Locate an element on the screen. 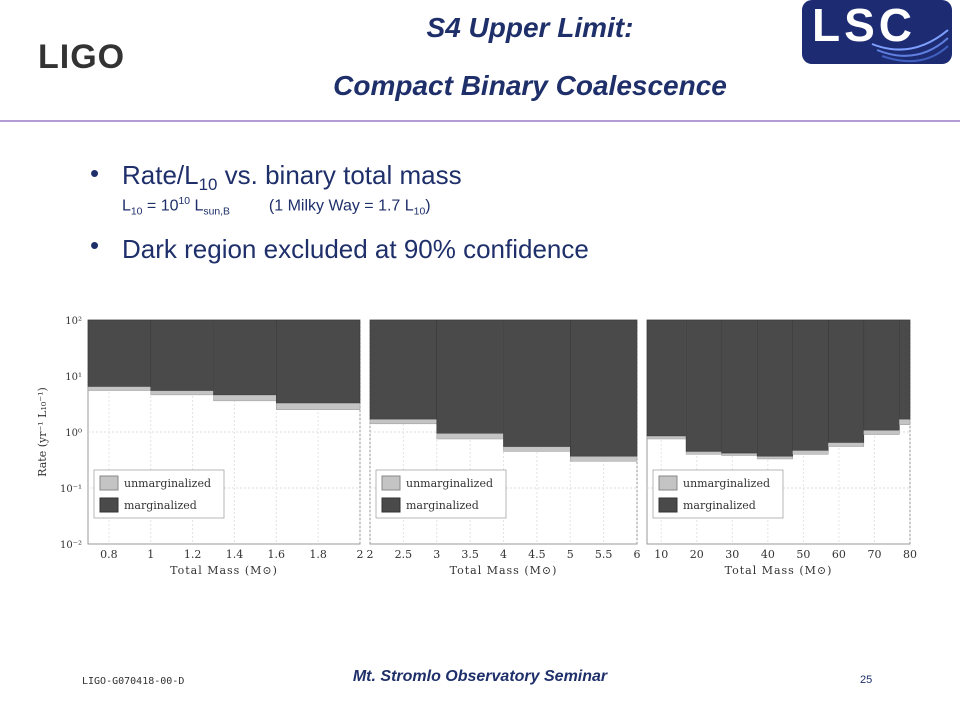 The image size is (960, 720). x-tick-label: 60 is located at coordinates (839, 554).